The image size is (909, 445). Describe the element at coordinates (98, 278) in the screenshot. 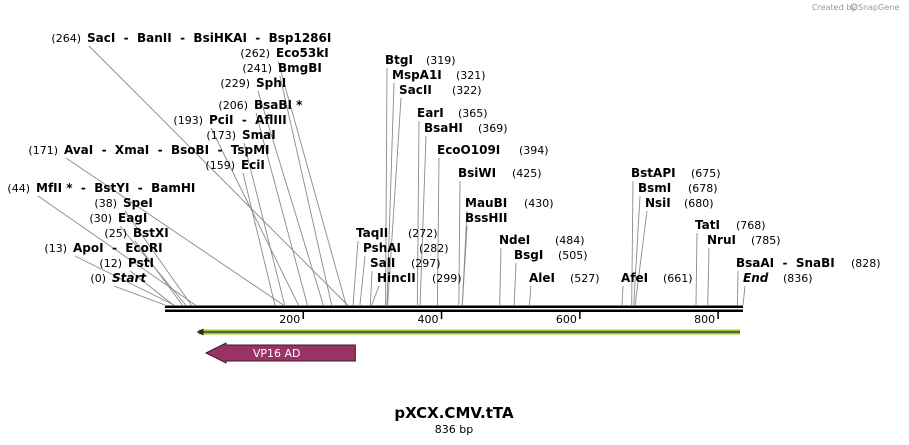

I see `site-position-start: (0)` at that location.